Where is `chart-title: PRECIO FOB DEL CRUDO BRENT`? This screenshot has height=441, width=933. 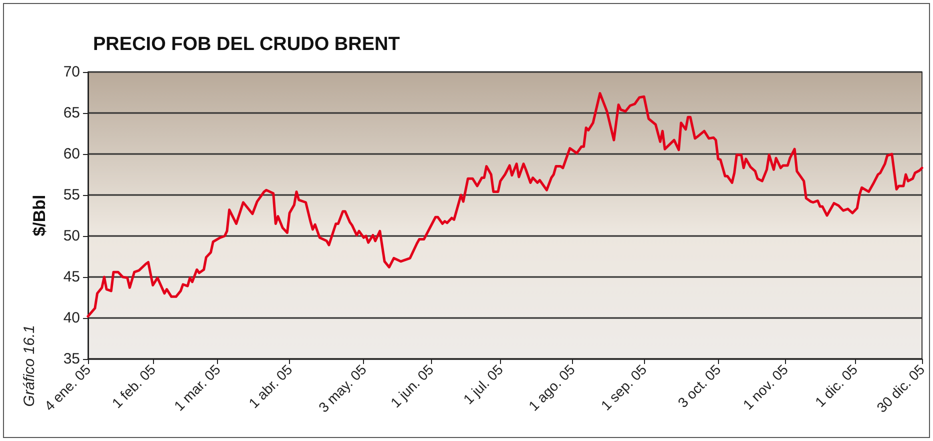 chart-title: PRECIO FOB DEL CRUDO BRENT is located at coordinates (246, 44).